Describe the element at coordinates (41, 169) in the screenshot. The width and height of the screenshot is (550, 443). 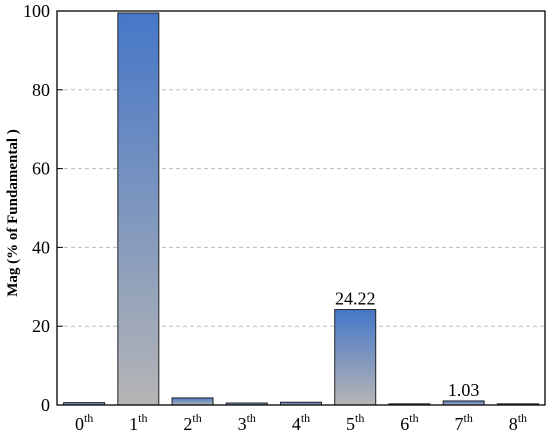
I see `y-tick-label: 60` at that location.